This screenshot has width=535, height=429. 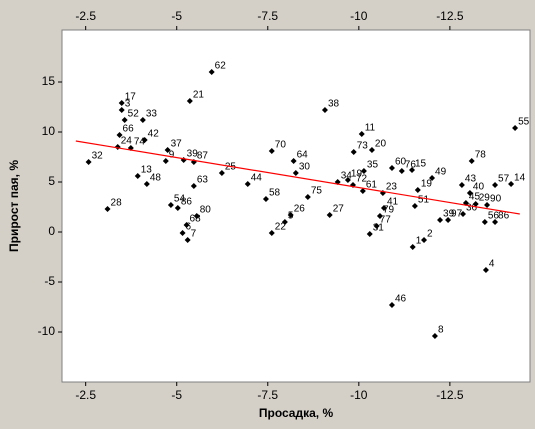 I want to click on x-tick-label-top: -10, so click(x=359, y=16).